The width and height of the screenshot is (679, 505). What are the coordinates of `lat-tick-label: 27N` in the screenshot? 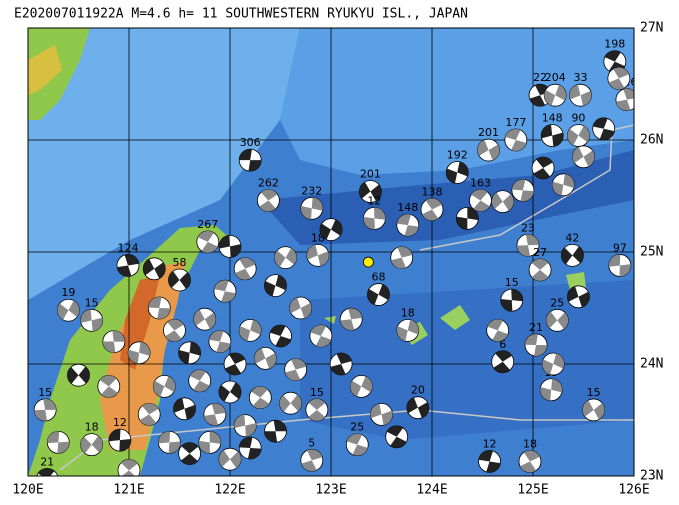 It's located at (651, 28).